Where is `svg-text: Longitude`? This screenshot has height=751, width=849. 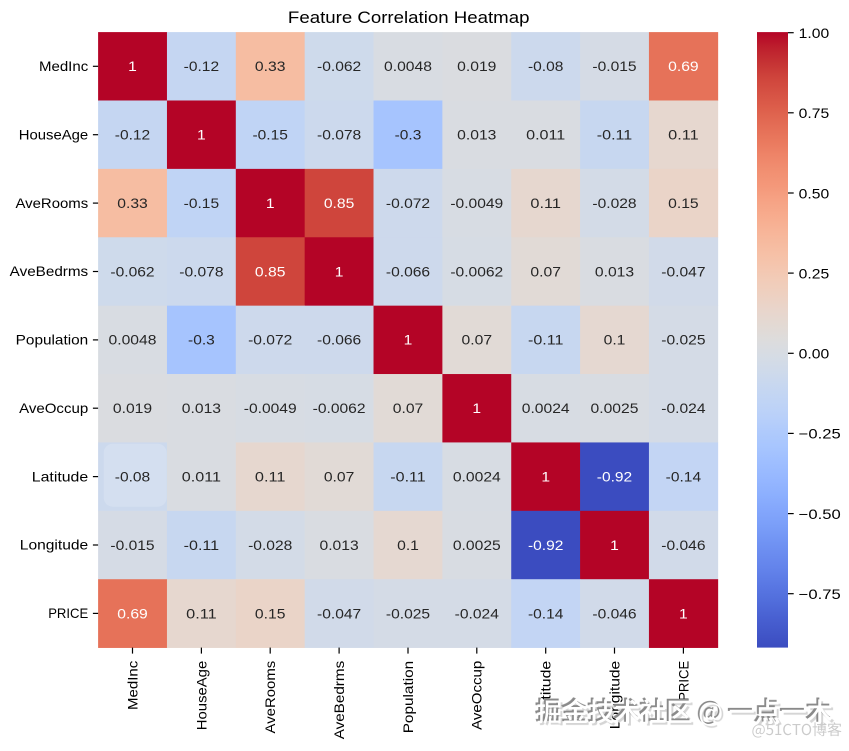 svg-text: Longitude is located at coordinates (54, 545).